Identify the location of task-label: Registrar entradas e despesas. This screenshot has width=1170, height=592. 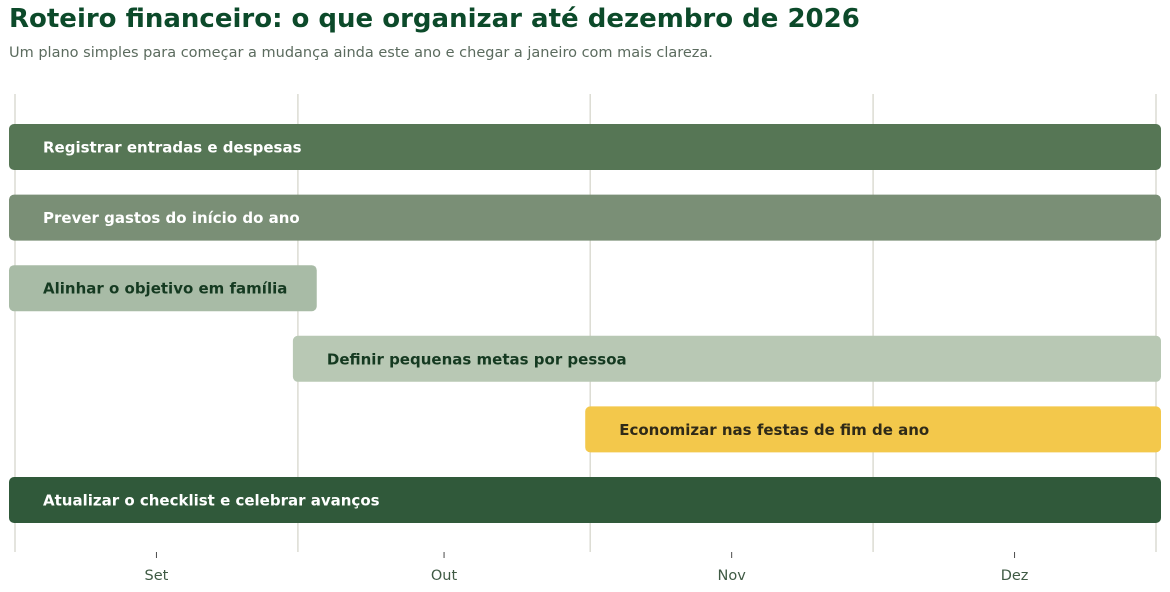
(172, 148).